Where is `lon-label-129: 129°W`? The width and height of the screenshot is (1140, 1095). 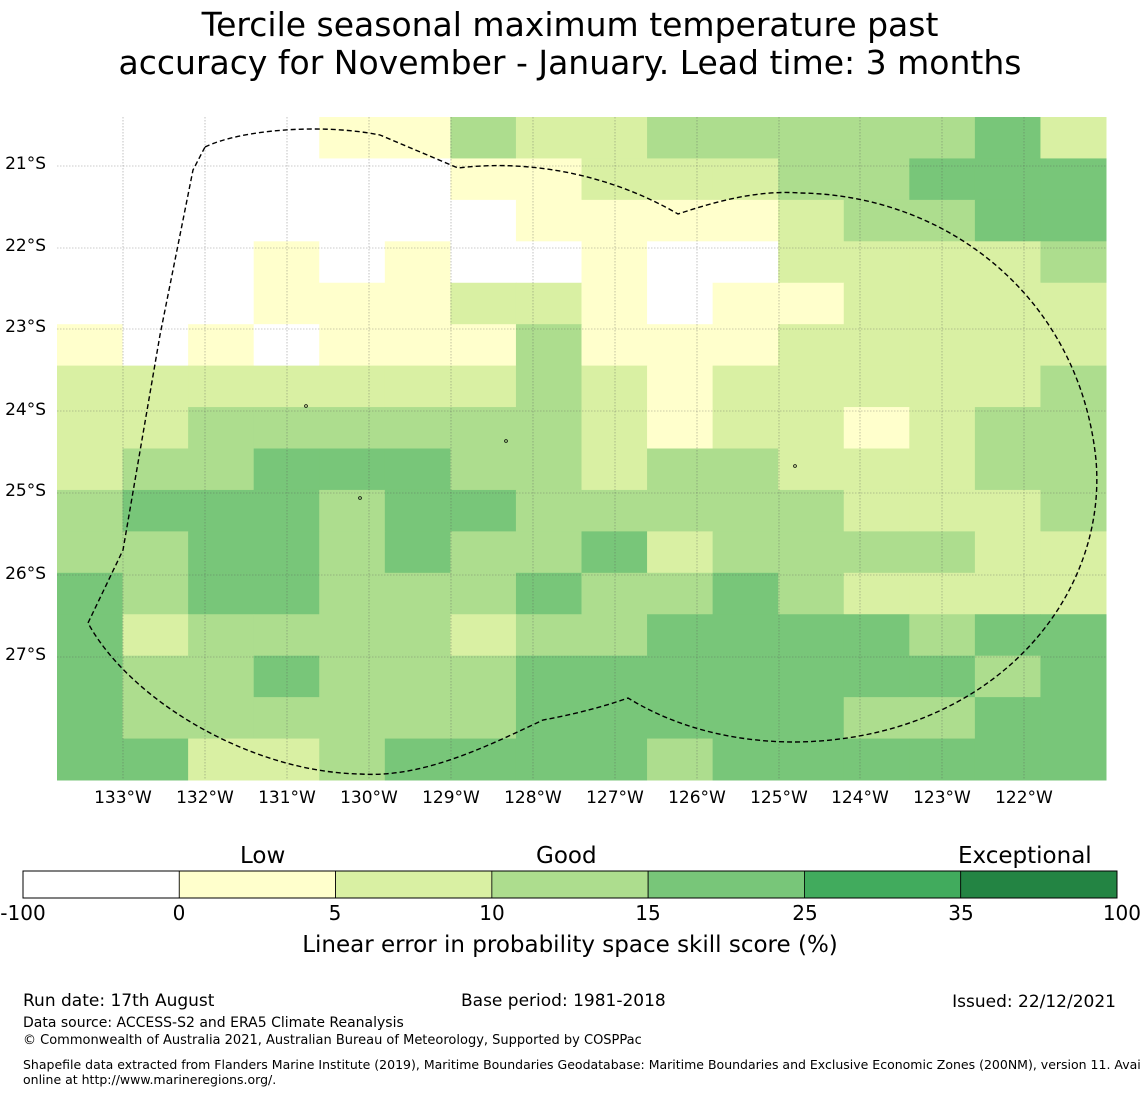
lon-label-129: 129°W is located at coordinates (451, 798).